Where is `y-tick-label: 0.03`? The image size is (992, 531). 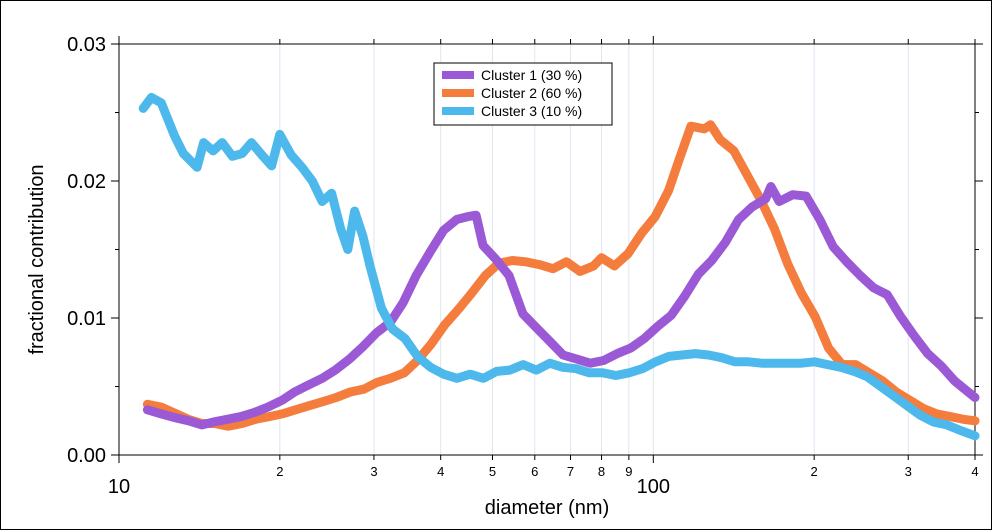 y-tick-label: 0.03 is located at coordinates (86, 45).